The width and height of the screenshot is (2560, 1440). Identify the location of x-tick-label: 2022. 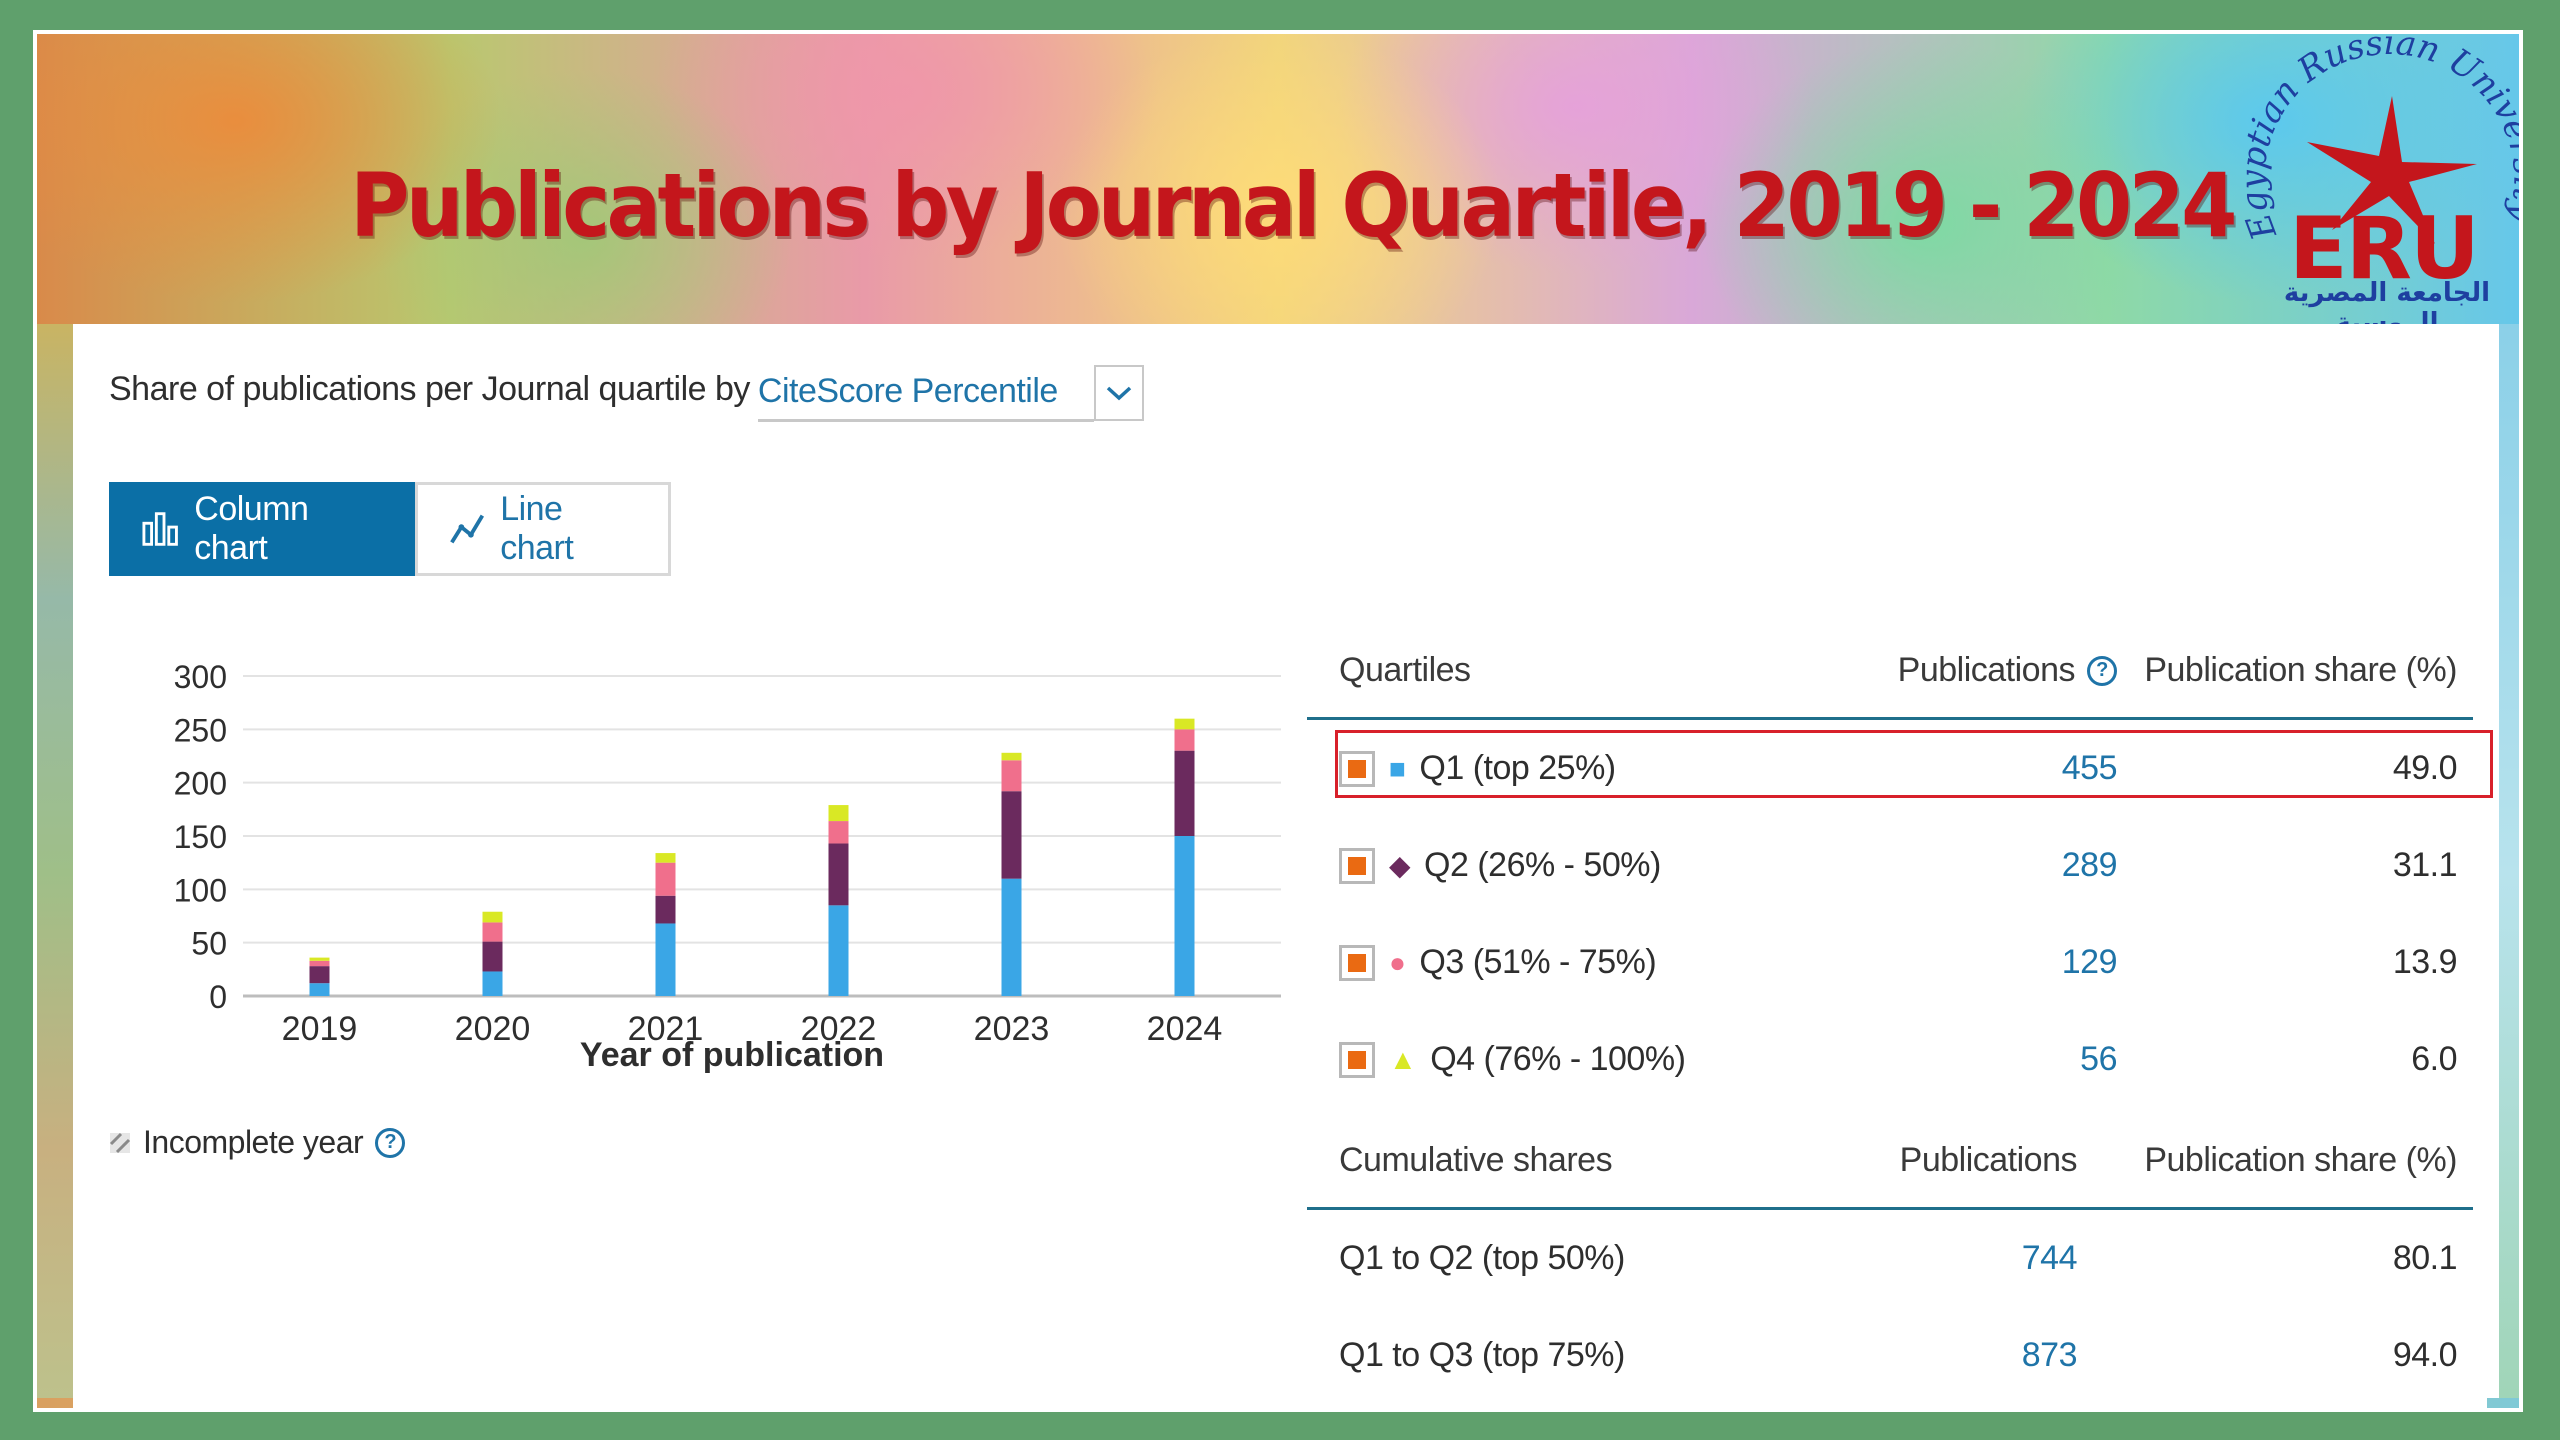
(839, 1029).